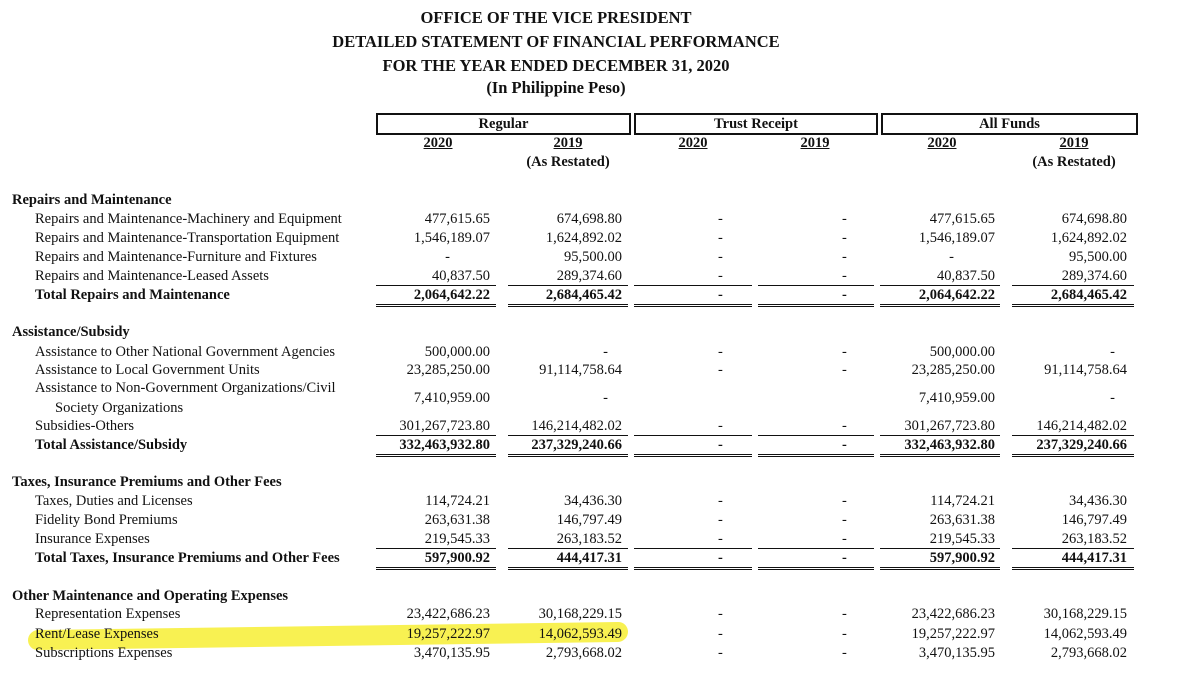 This screenshot has width=1200, height=682. I want to click on cell-all-2020: 263,631.38, so click(962, 520).